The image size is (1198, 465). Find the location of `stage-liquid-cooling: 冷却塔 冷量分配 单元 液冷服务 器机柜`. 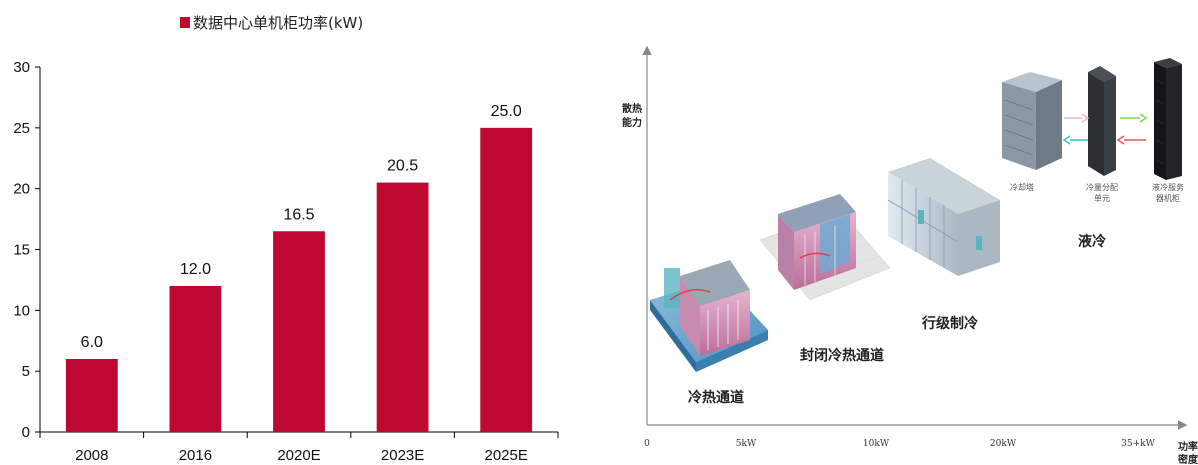

stage-liquid-cooling: 冷却塔 冷量分配 单元 液冷服务 器机柜 is located at coordinates (1093, 154).